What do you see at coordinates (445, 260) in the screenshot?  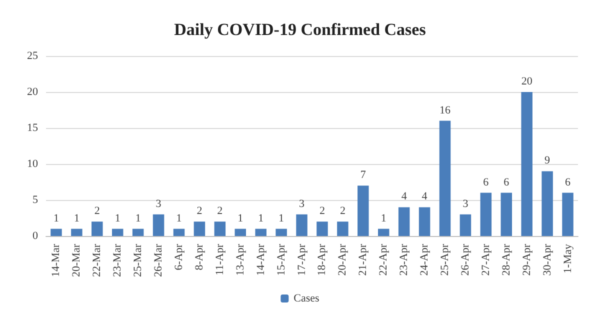 I see `x-tick-label: 25-Apr` at bounding box center [445, 260].